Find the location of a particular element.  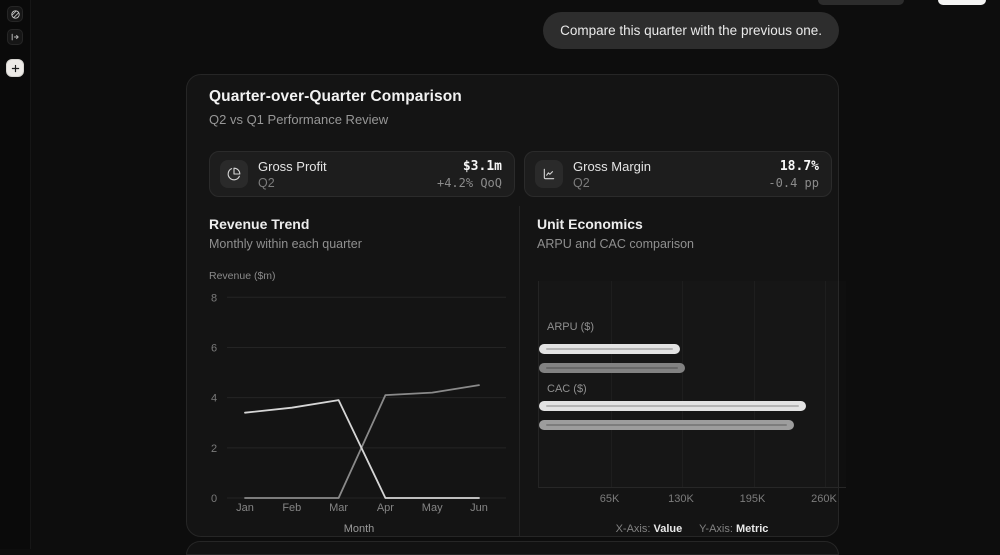

card-title: Quarter-over-Quarter Comparison is located at coordinates (335, 96).